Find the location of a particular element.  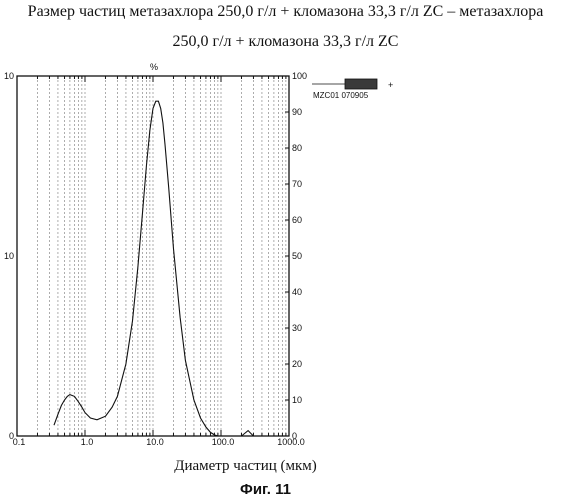

x-tick-label: 0.1 is located at coordinates (19, 442).